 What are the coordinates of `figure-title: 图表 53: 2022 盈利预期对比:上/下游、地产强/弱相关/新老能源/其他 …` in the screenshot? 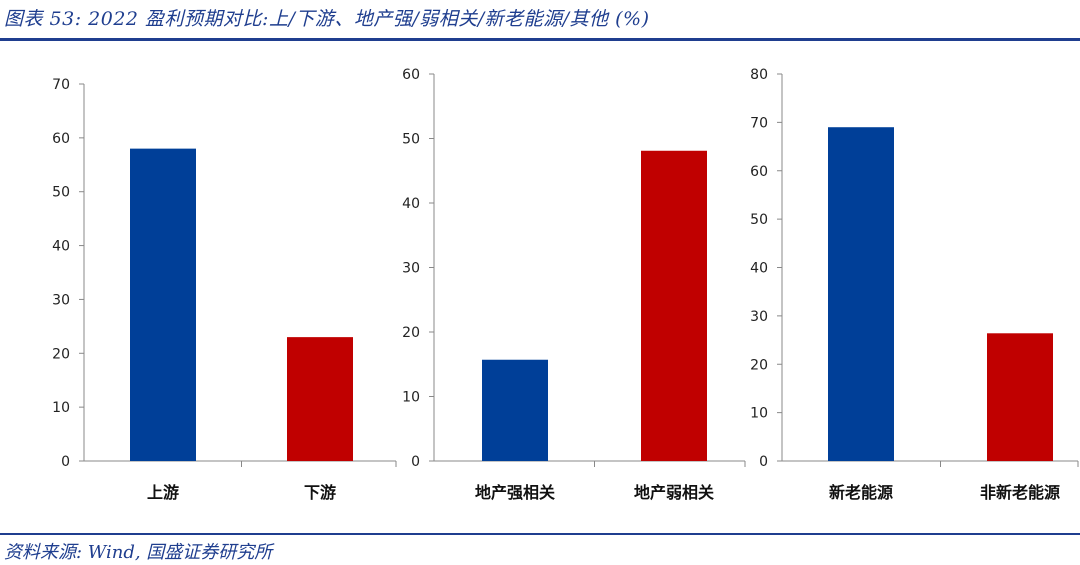 It's located at (327, 19).